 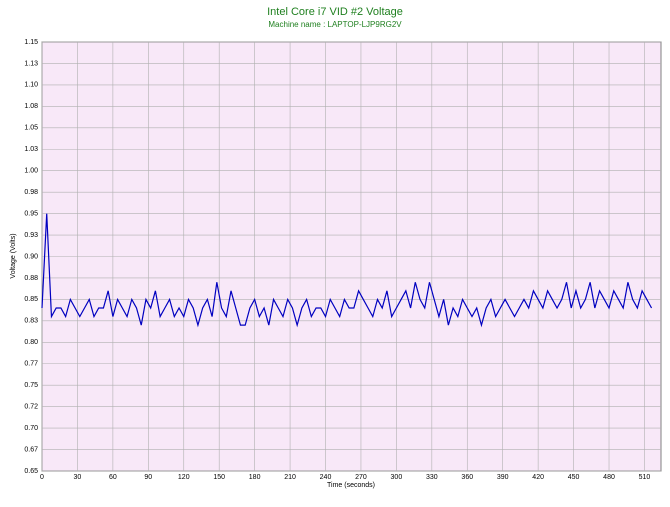 What do you see at coordinates (361, 477) in the screenshot?
I see `x-tick-label: 270` at bounding box center [361, 477].